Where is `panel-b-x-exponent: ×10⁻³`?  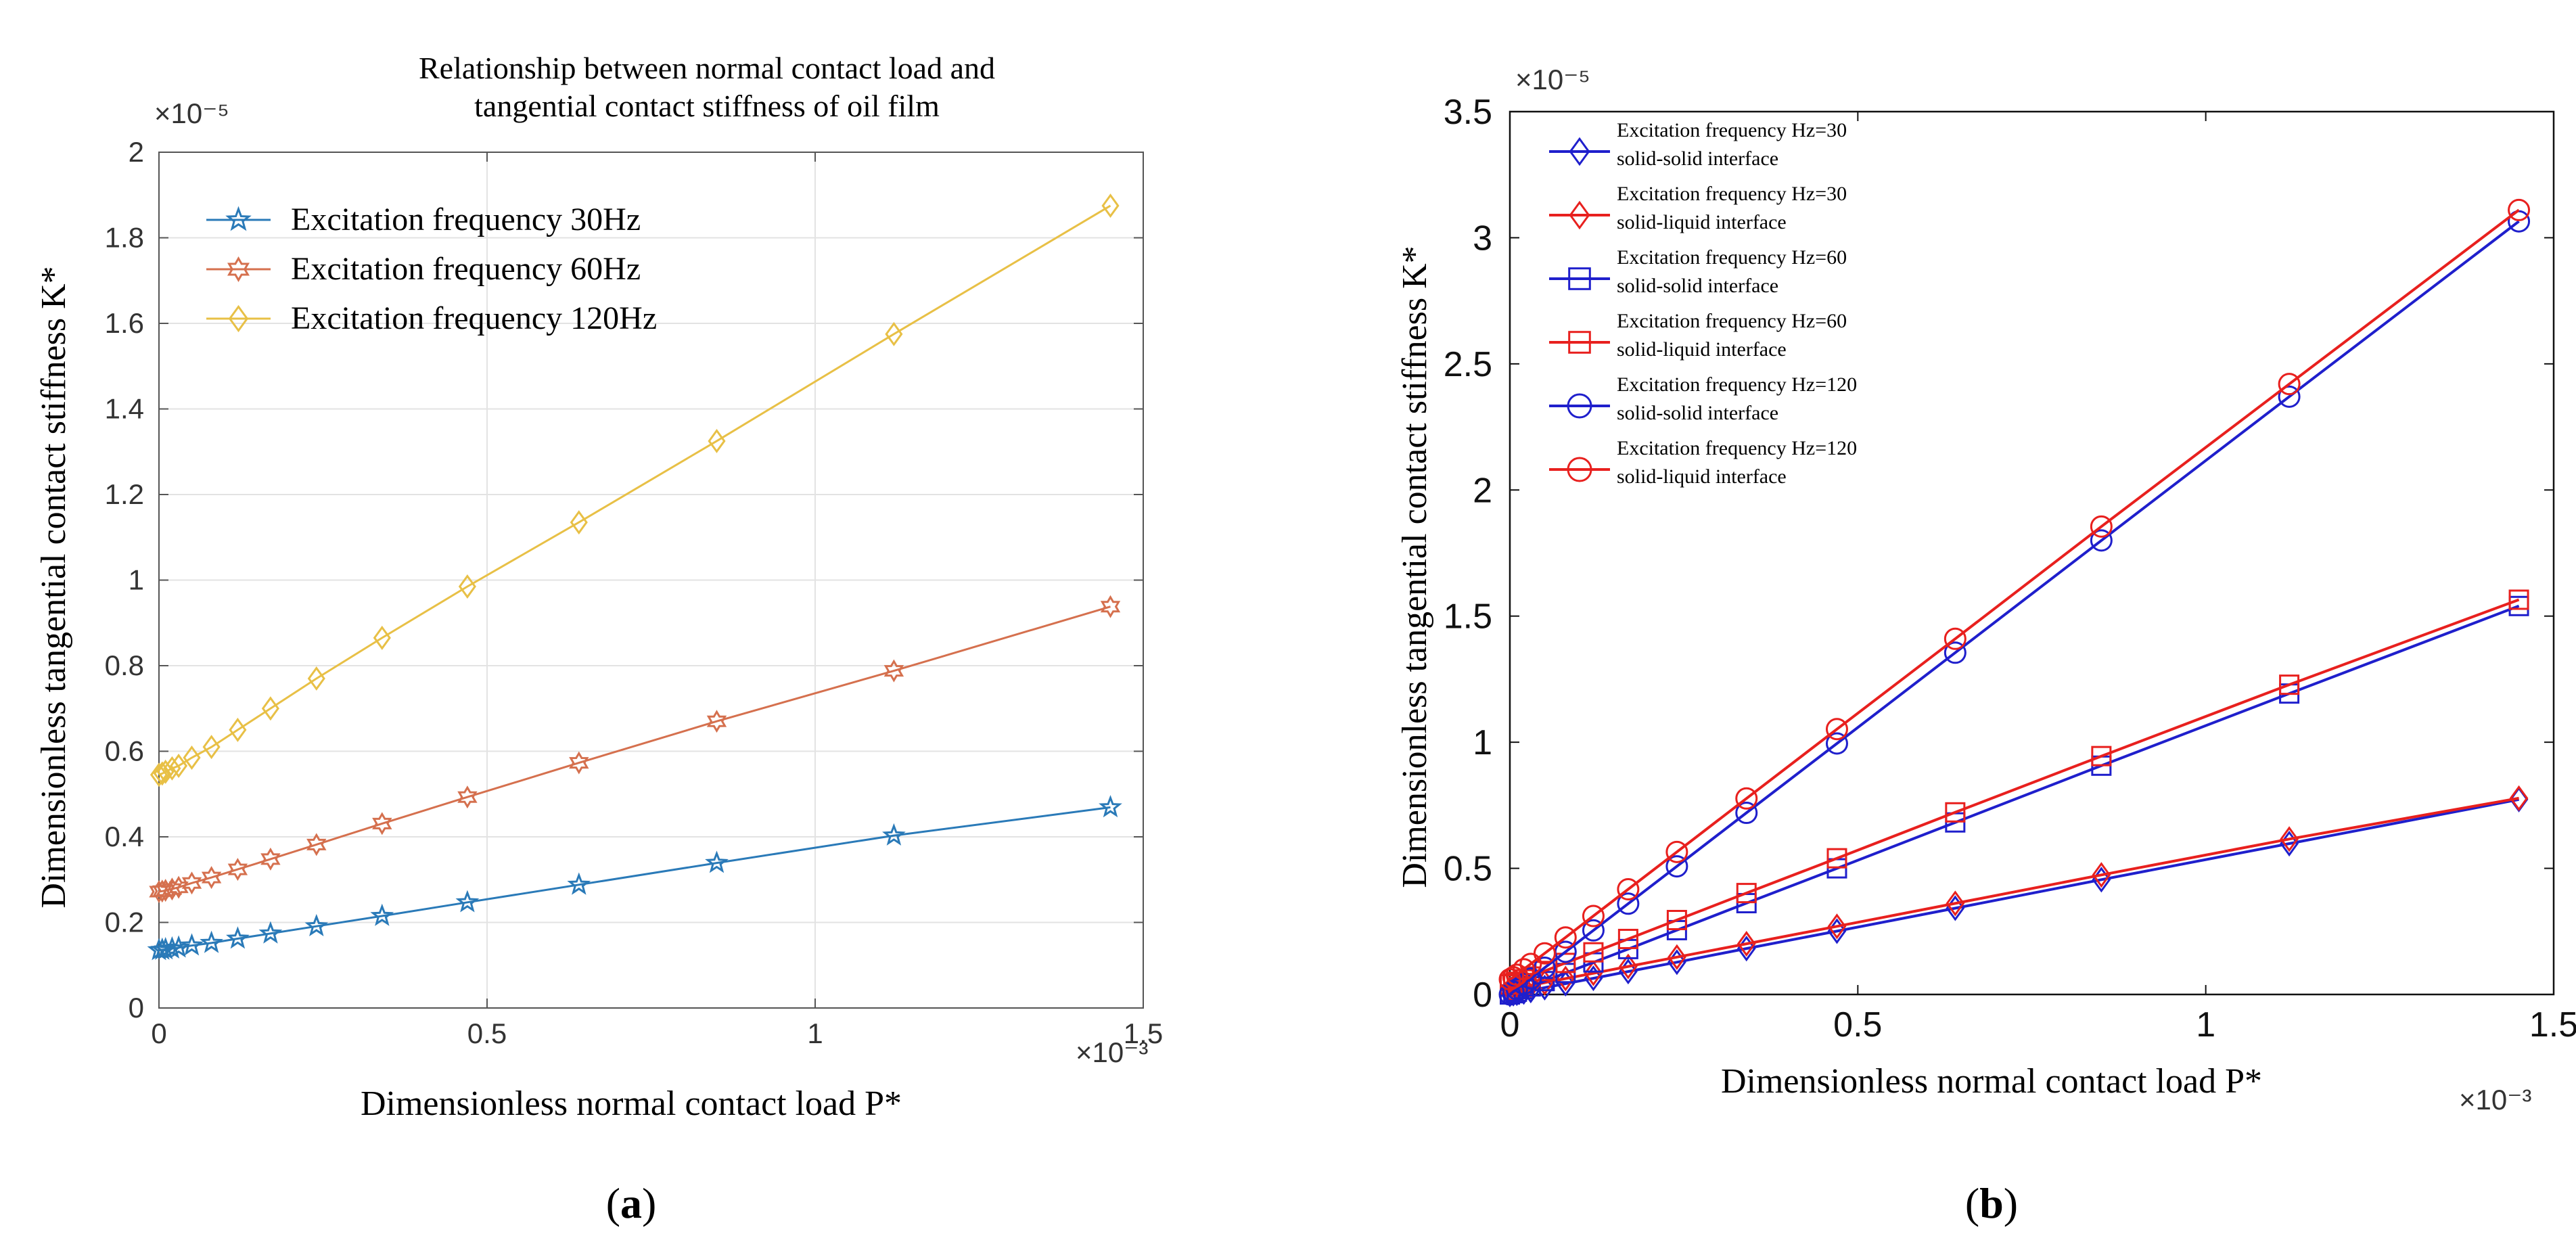
panel-b-x-exponent: ×10⁻³ is located at coordinates (2495, 1100).